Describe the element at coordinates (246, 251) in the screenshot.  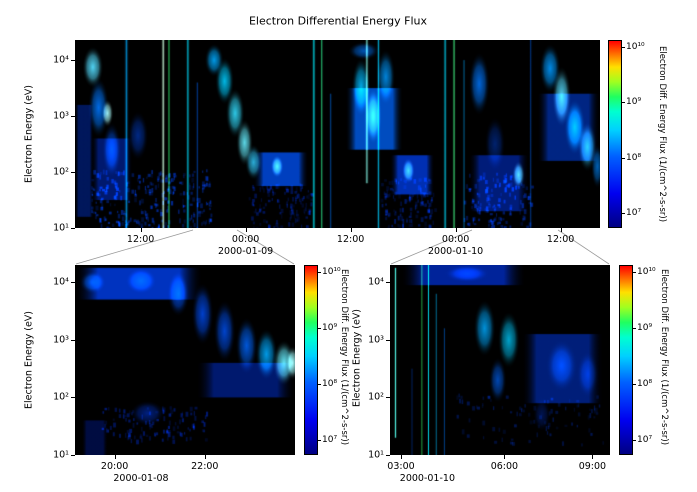
I see `main-date-label: 2000-01-09` at that location.